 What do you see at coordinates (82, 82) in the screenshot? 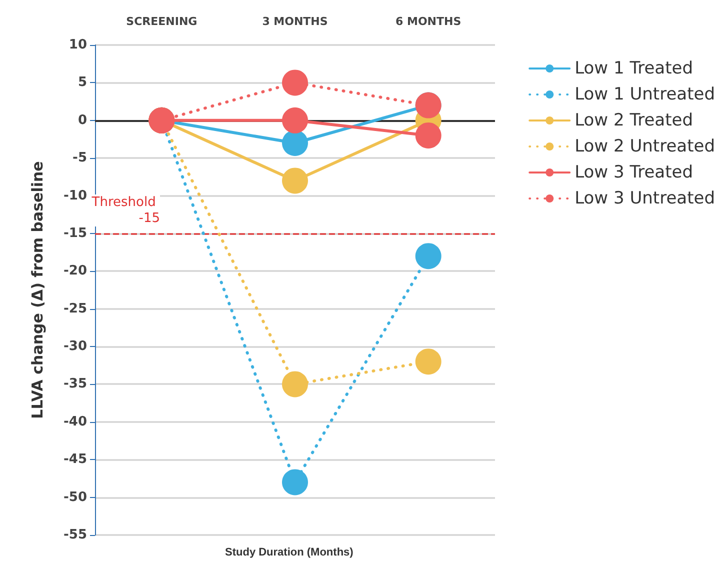
I see `y-tick-label: 5` at bounding box center [82, 82].